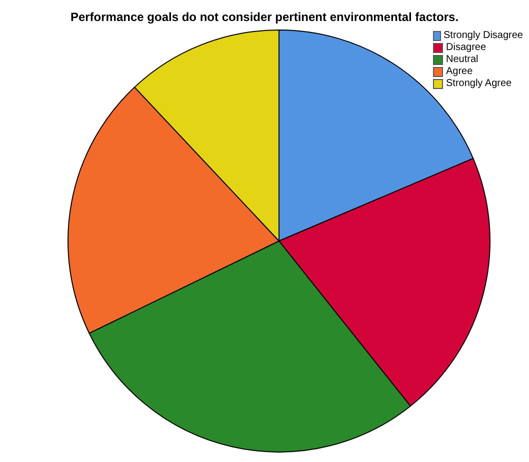 The height and width of the screenshot is (462, 529). What do you see at coordinates (466, 48) in the screenshot?
I see `legend-label: Disagree` at bounding box center [466, 48].